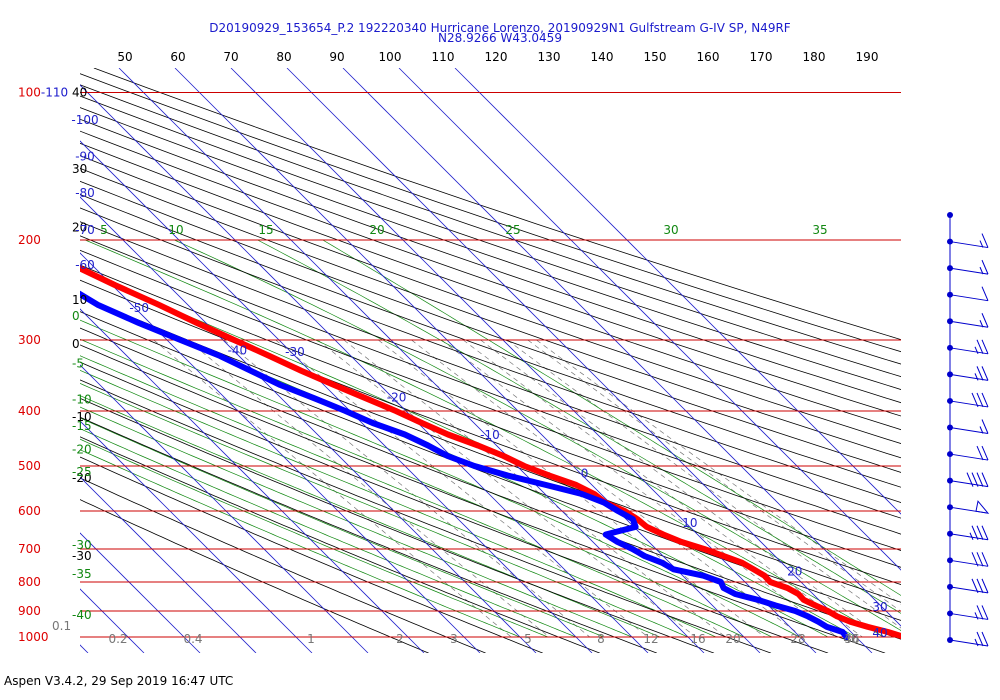 The image size is (1000, 700). What do you see at coordinates (85, 157) in the screenshot?
I see `isotherm-label: -90` at bounding box center [85, 157].